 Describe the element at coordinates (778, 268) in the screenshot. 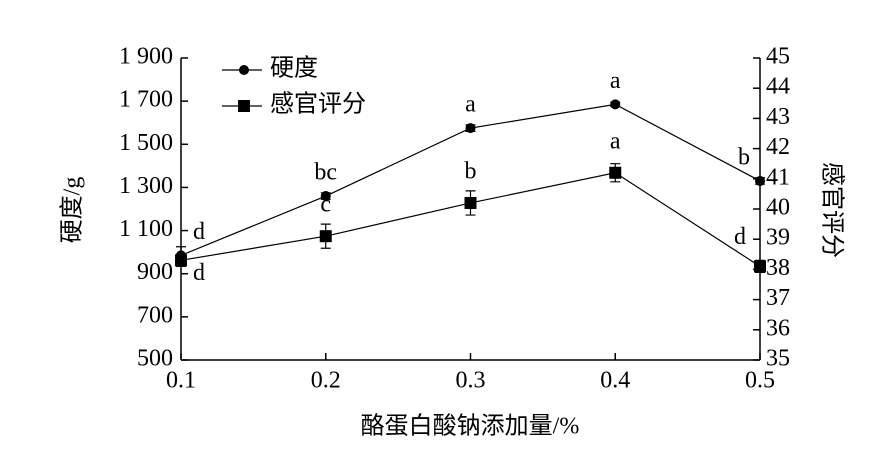

I see `y2-tick-label: 38` at that location.